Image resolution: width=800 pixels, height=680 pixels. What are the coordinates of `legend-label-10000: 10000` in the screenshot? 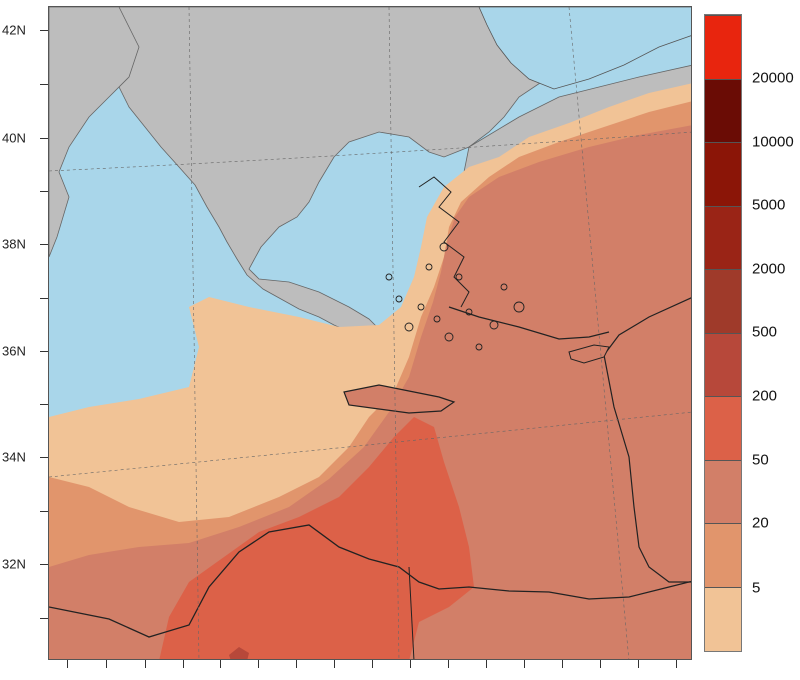 It's located at (773, 142).